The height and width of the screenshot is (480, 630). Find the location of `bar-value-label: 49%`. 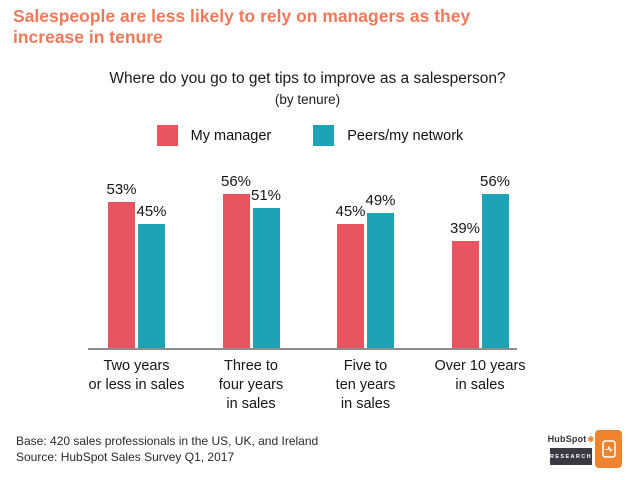

bar-value-label: 49% is located at coordinates (380, 200).